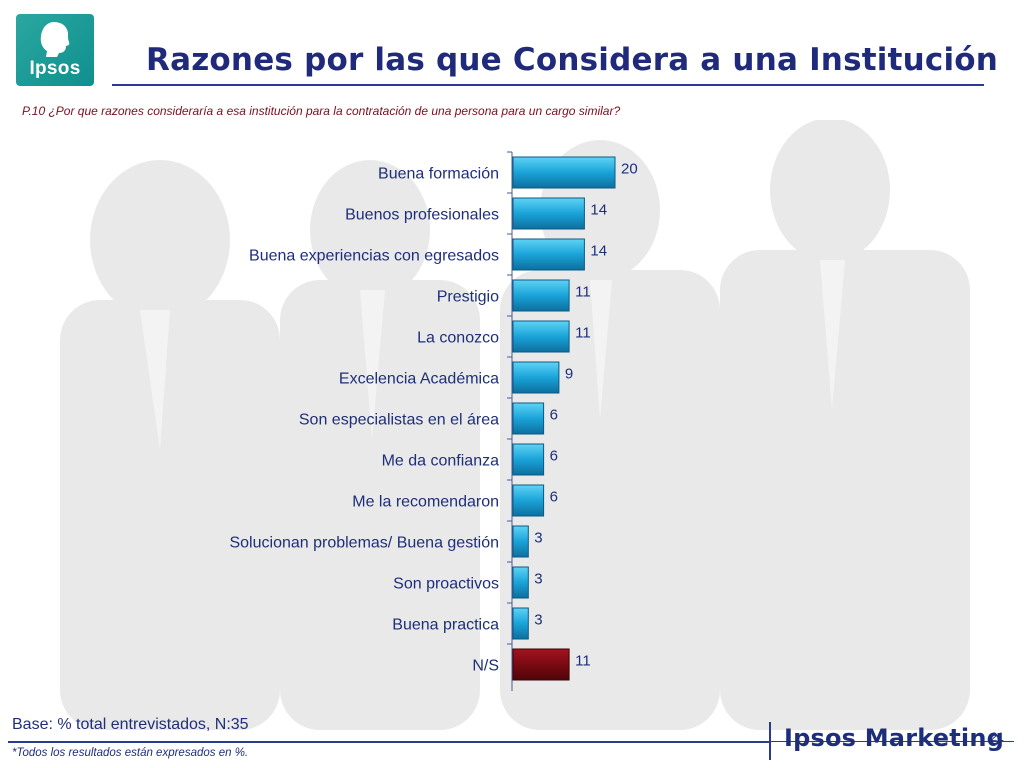 This screenshot has width=1024, height=768. I want to click on category-label: Buena practica, so click(445, 625).